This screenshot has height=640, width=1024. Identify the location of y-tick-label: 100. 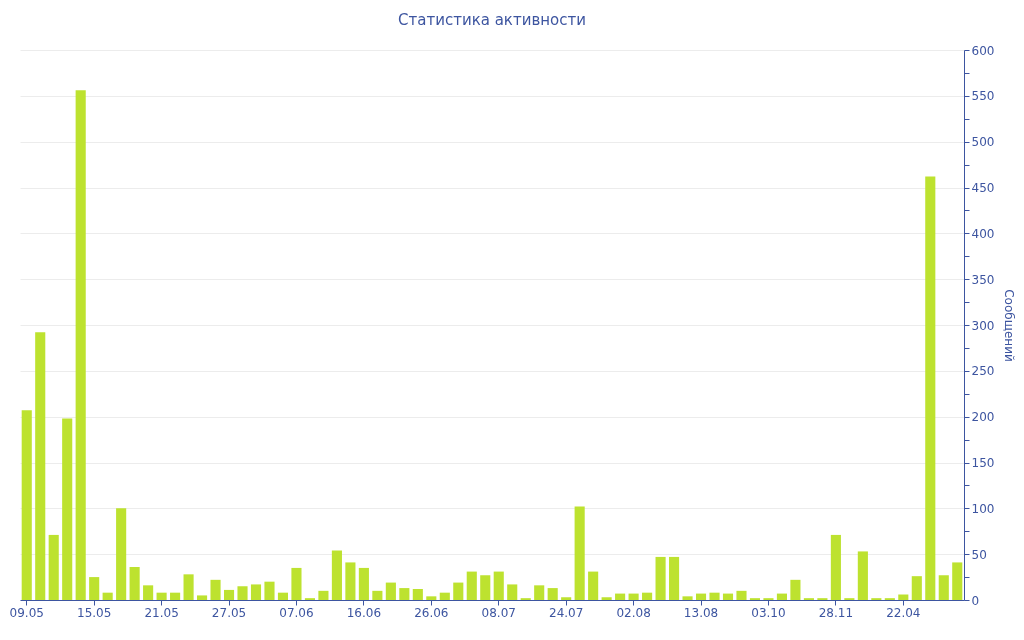
(983, 508).